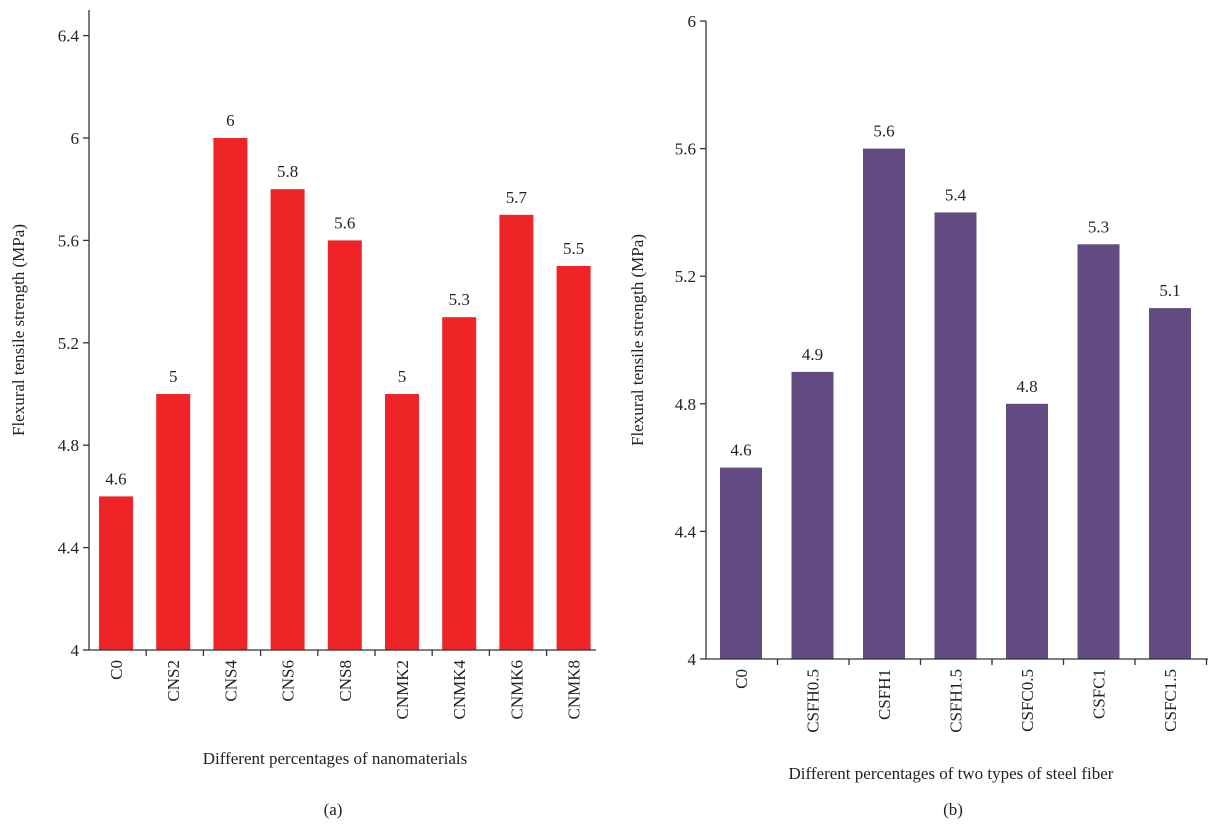 This screenshot has height=825, width=1213. I want to click on bar-a-cnmk6, so click(516, 432).